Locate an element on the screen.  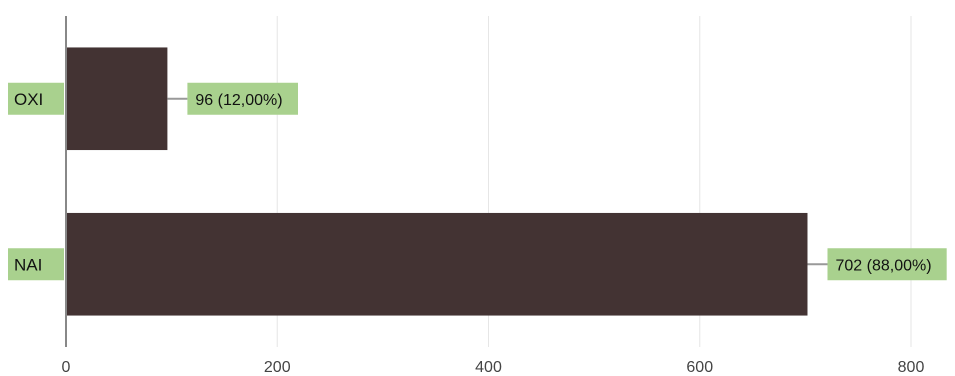
x-tick-label: 600 is located at coordinates (699, 367).